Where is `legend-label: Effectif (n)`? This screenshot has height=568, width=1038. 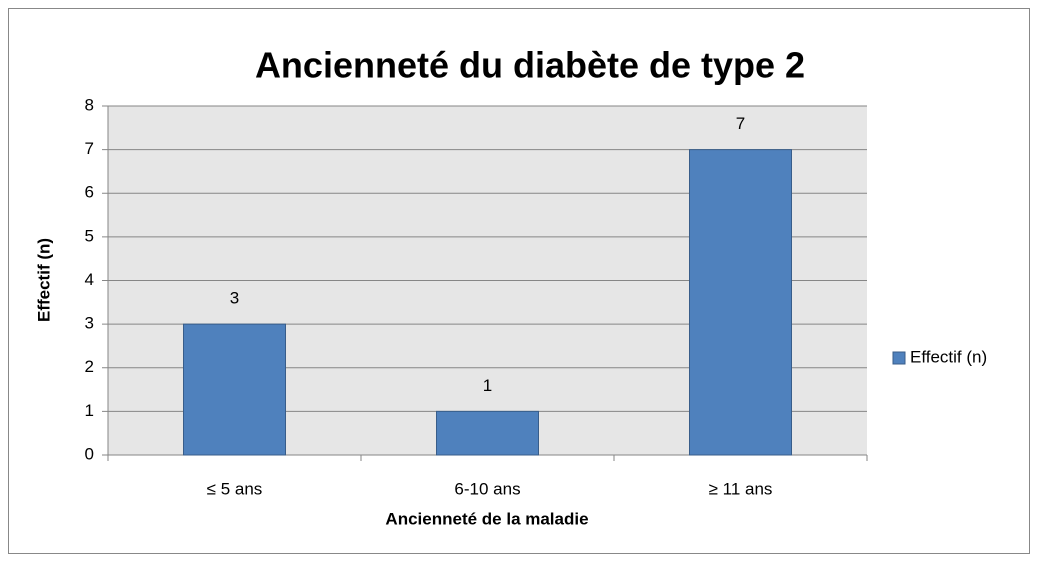
legend-label: Effectif (n) is located at coordinates (948, 356).